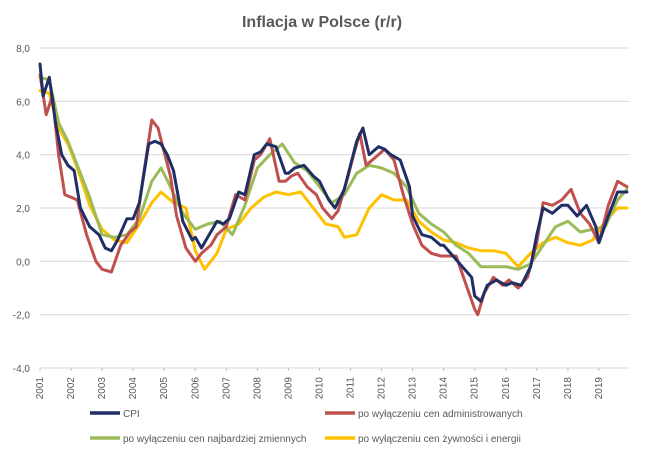 The image size is (645, 465). I want to click on y-tick-label: 0,0, so click(23, 262).